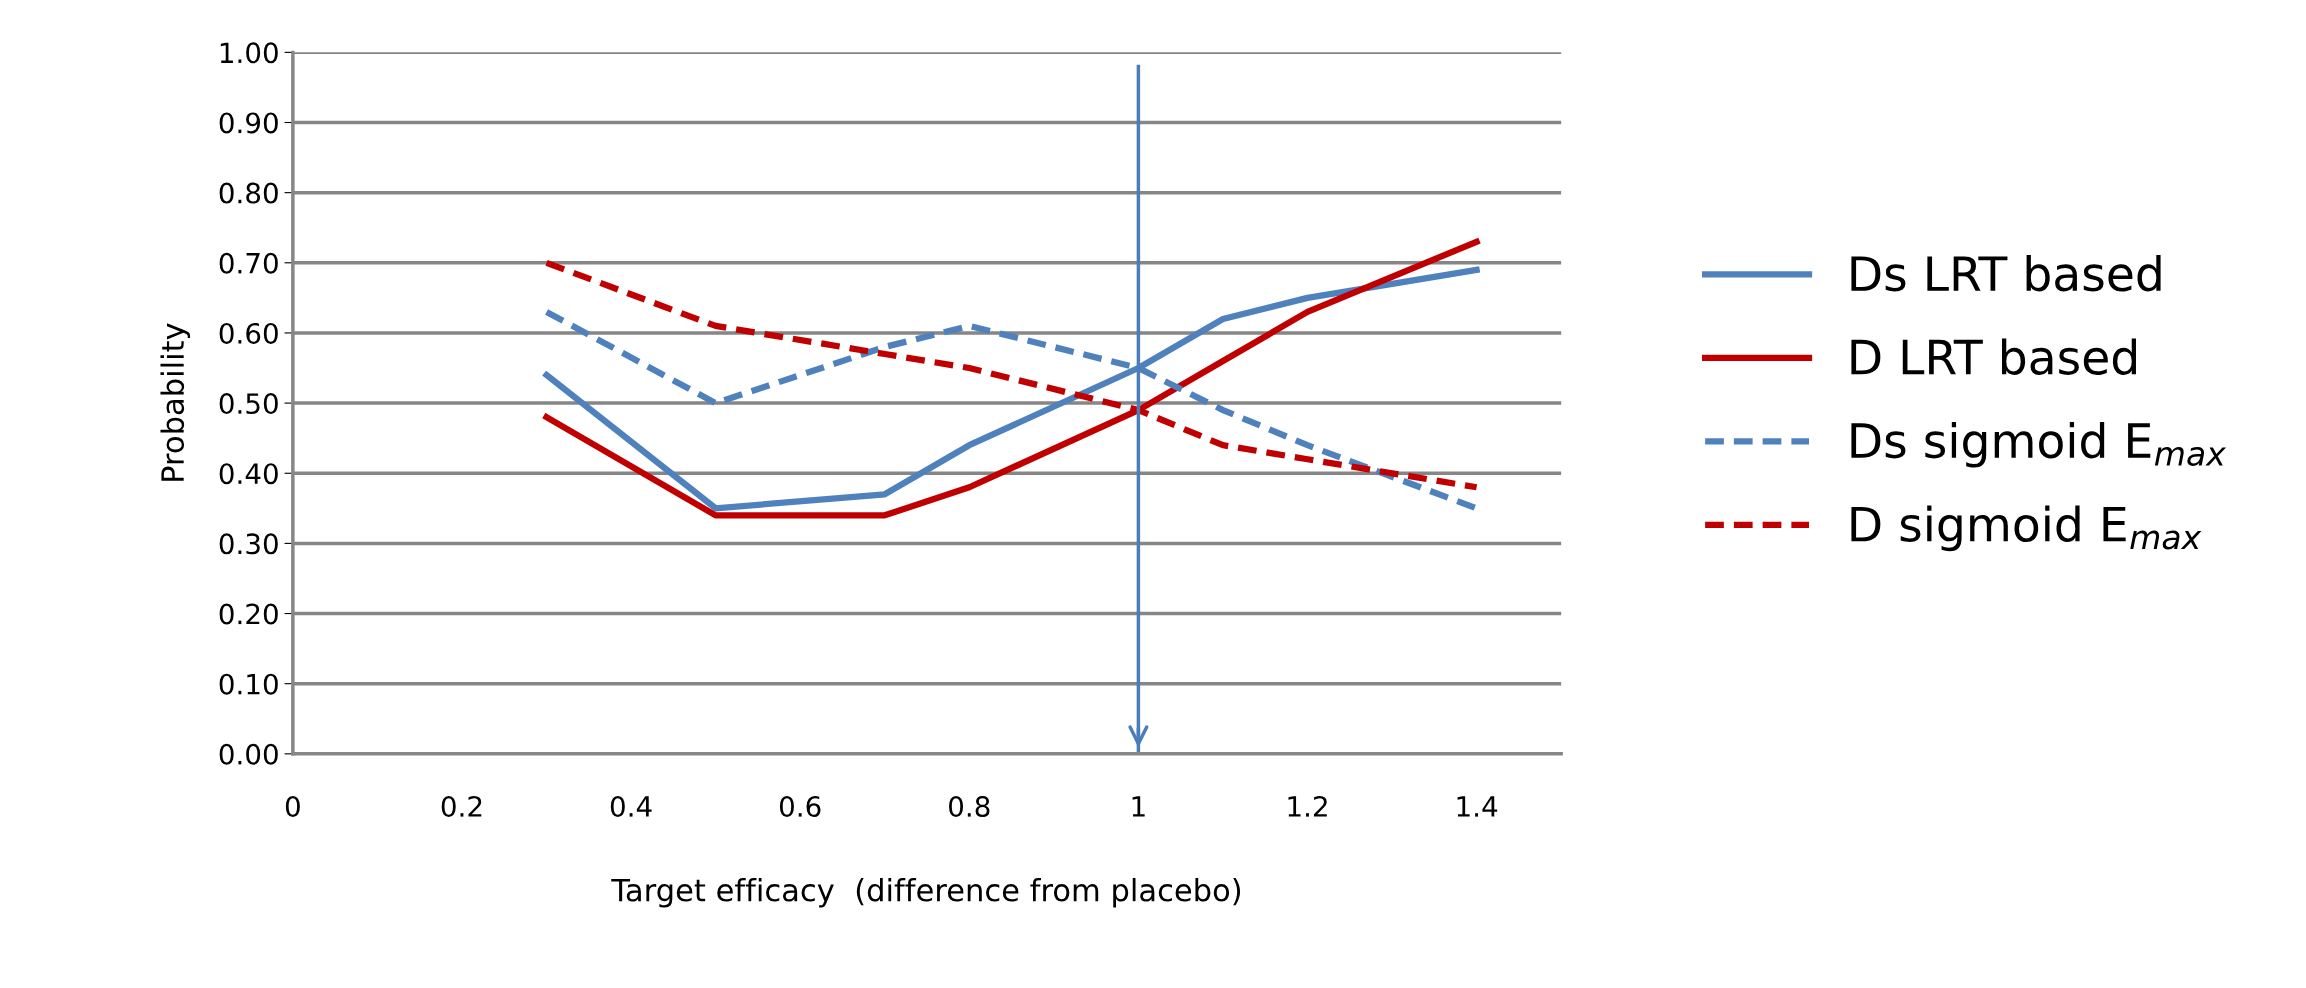  Describe the element at coordinates (2039, 444) in the screenshot. I see `legend-label: Ds sigmoid E$_{max}$` at that location.